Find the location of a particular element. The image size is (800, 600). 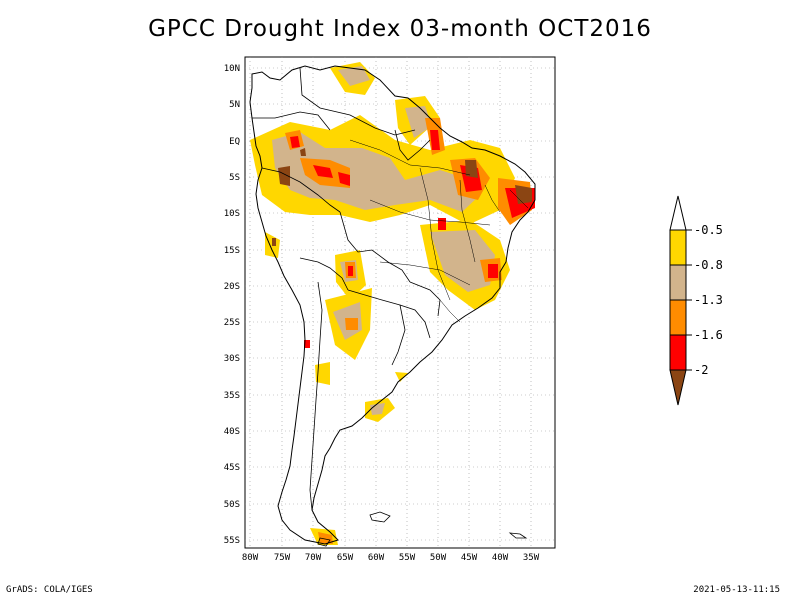

lon-label: 35W is located at coordinates (531, 558).